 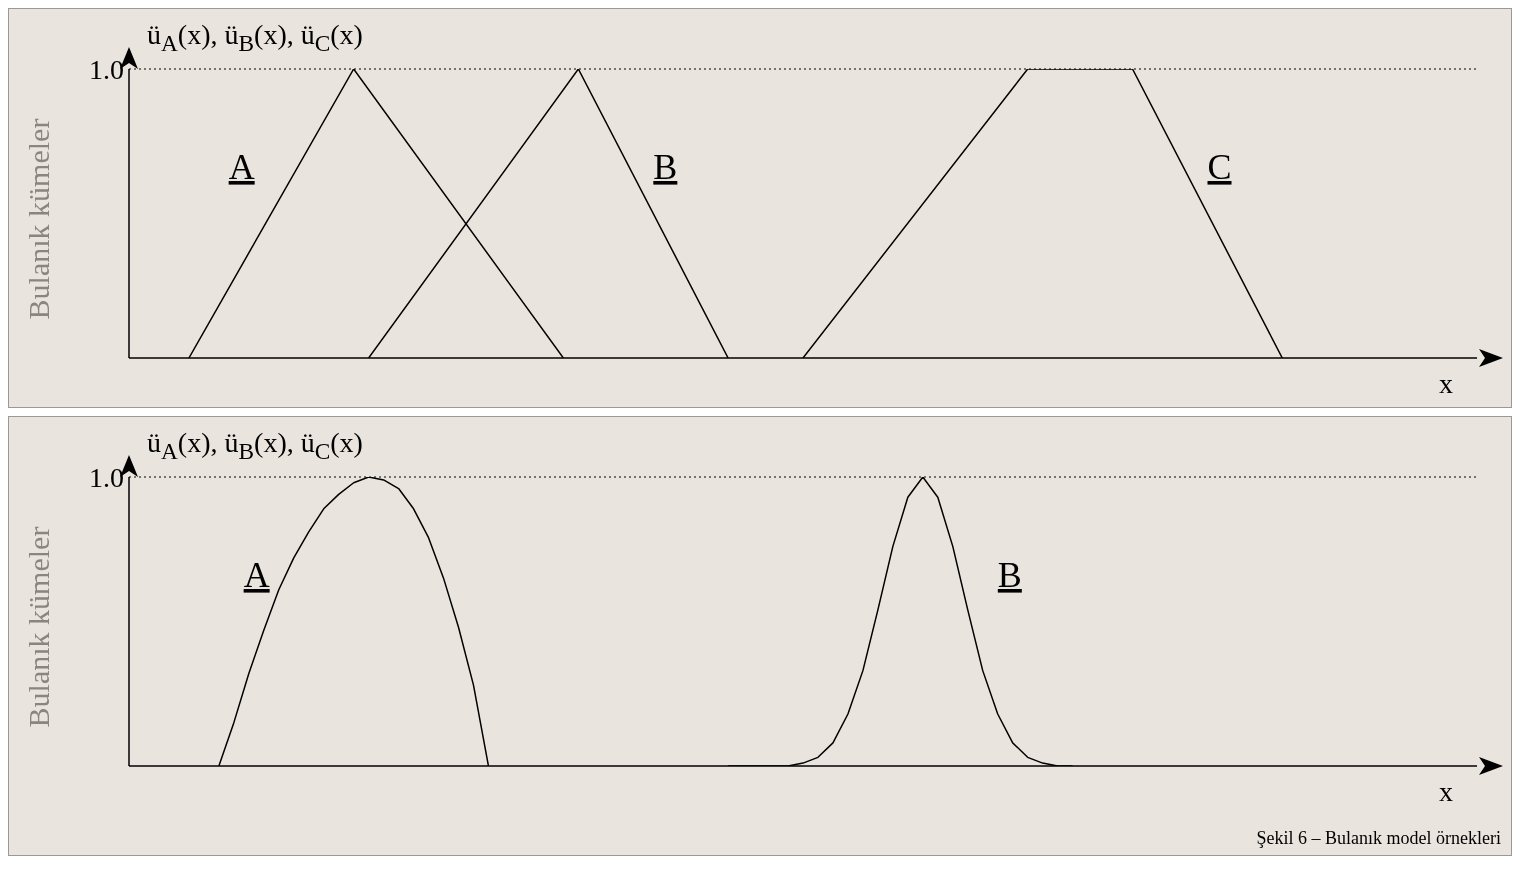 What do you see at coordinates (1378, 838) in the screenshot?
I see `text: Şekil 6 – Bulanık model örnekleri` at bounding box center [1378, 838].